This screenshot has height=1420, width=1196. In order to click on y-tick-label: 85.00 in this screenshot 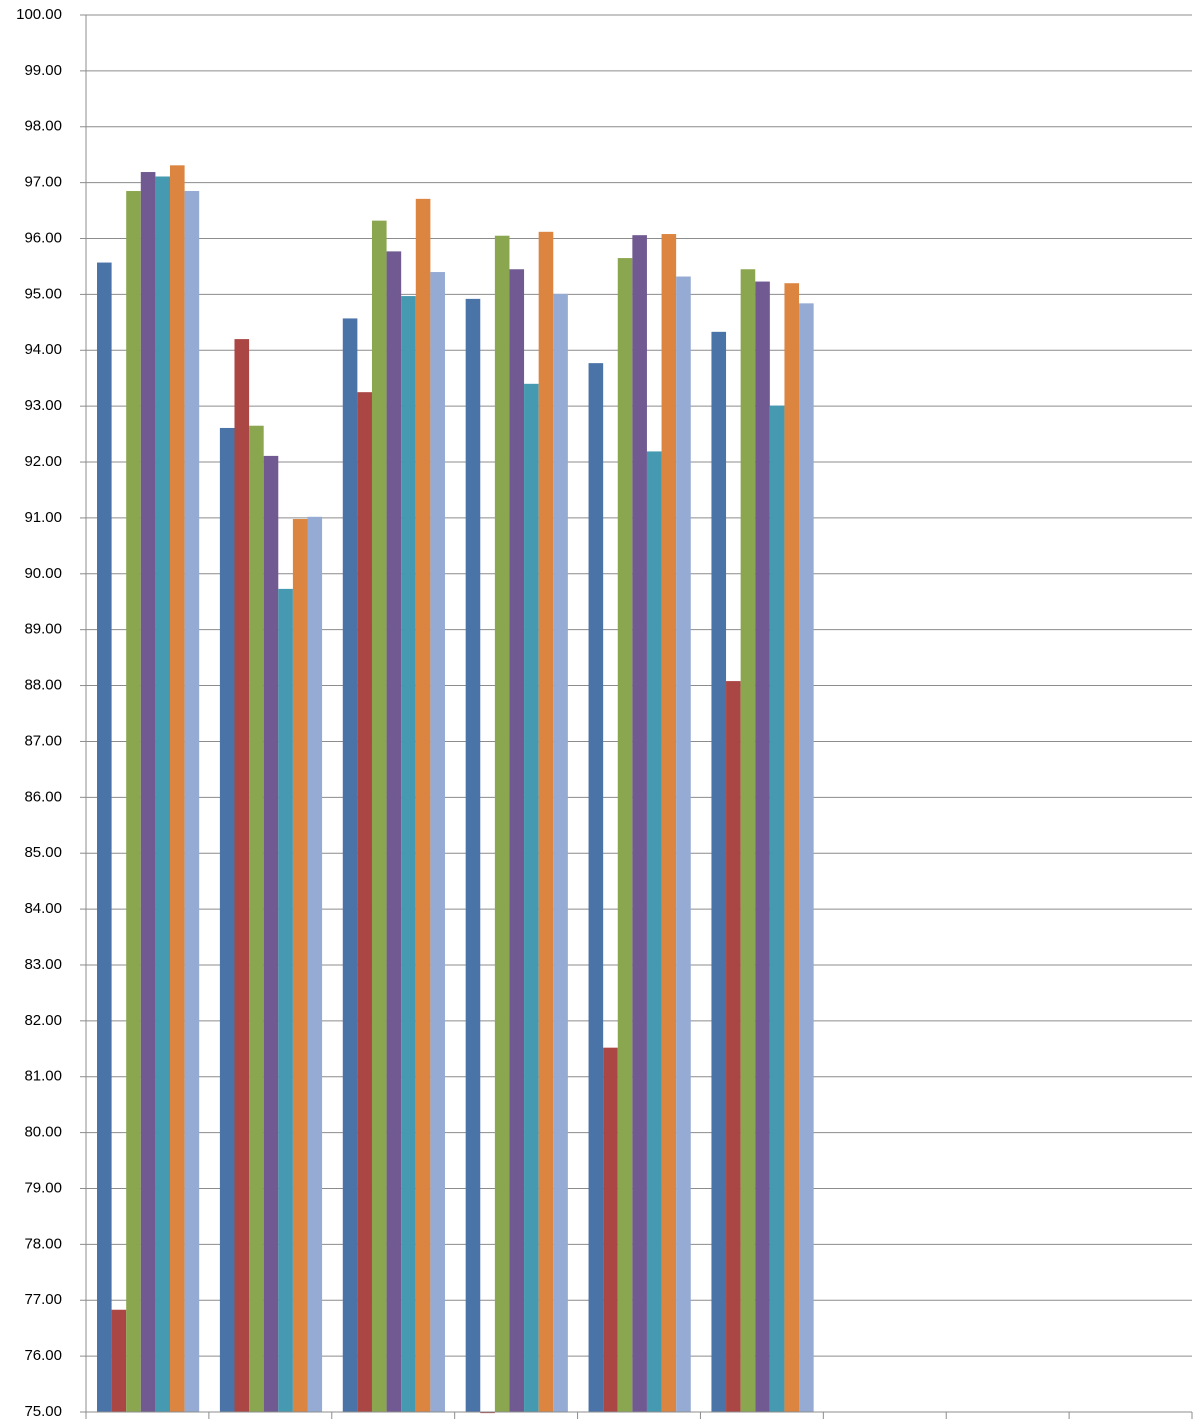, I will do `click(43, 852)`.